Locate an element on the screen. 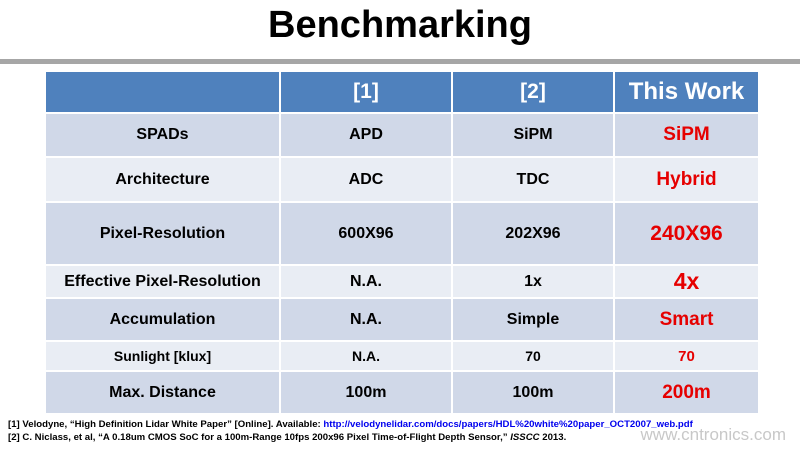 The height and width of the screenshot is (451, 800). footnote-year: 2013. is located at coordinates (553, 437).